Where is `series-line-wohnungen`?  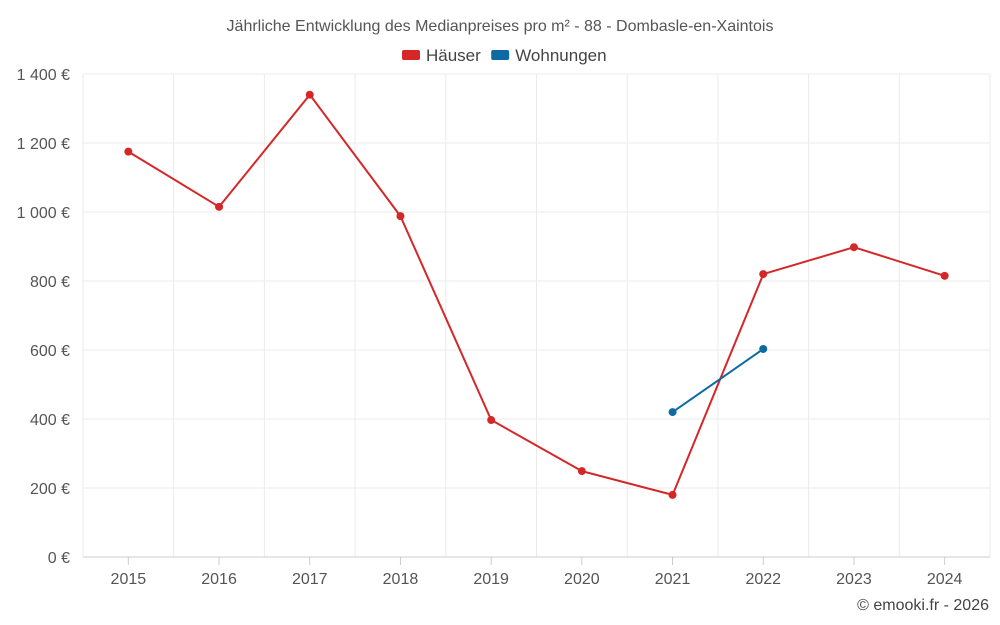 series-line-wohnungen is located at coordinates (718, 380).